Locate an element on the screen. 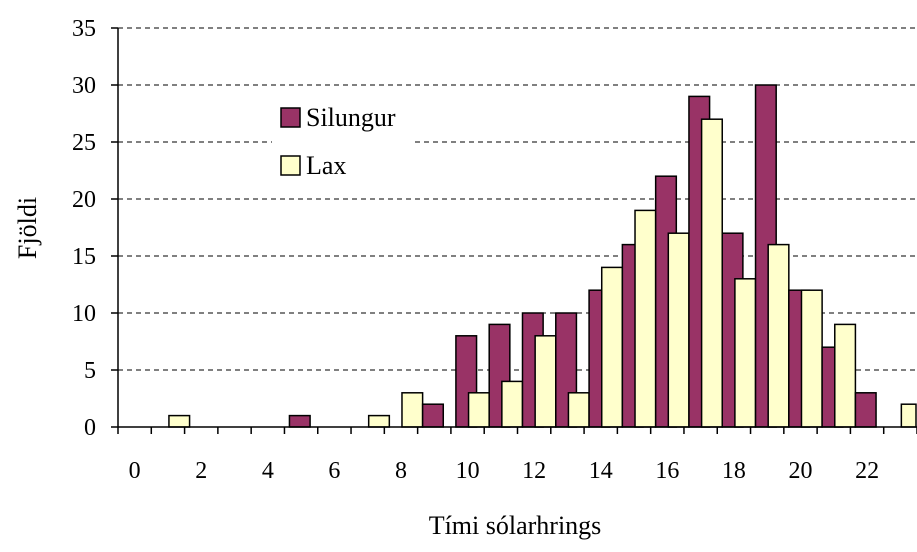  y-tick-label-0: 0 is located at coordinates (90, 428).